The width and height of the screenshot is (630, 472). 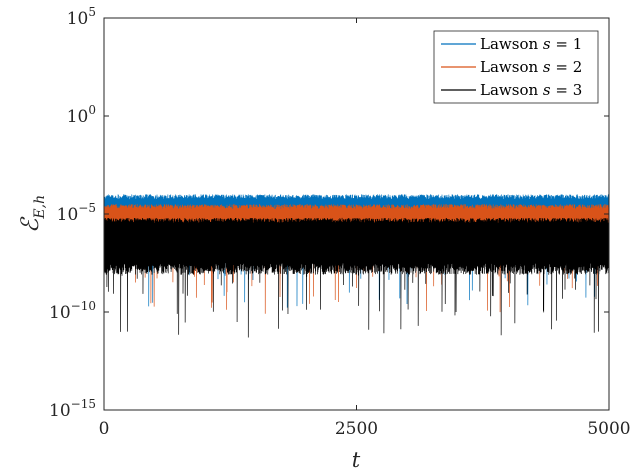 What do you see at coordinates (531, 67) in the screenshot?
I see `legend-label-2: Lawson s = 2` at bounding box center [531, 67].